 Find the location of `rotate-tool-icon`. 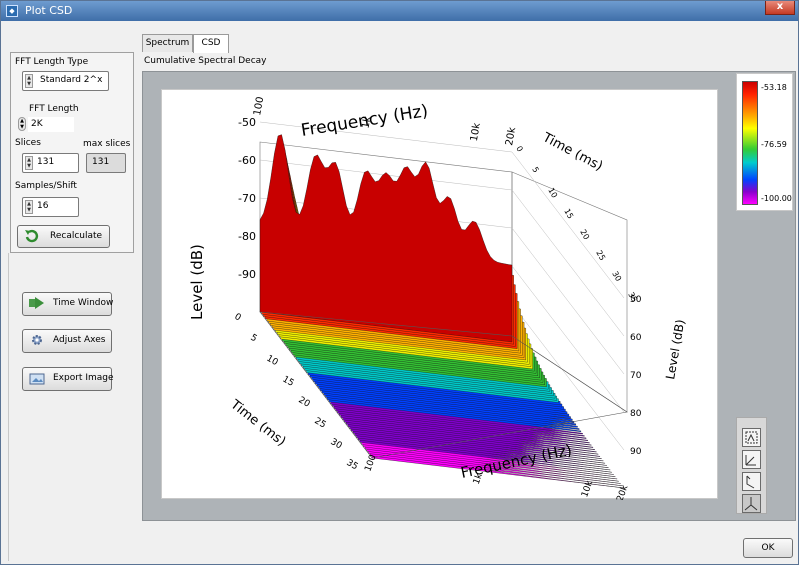

rotate-tool-icon is located at coordinates (751, 459).